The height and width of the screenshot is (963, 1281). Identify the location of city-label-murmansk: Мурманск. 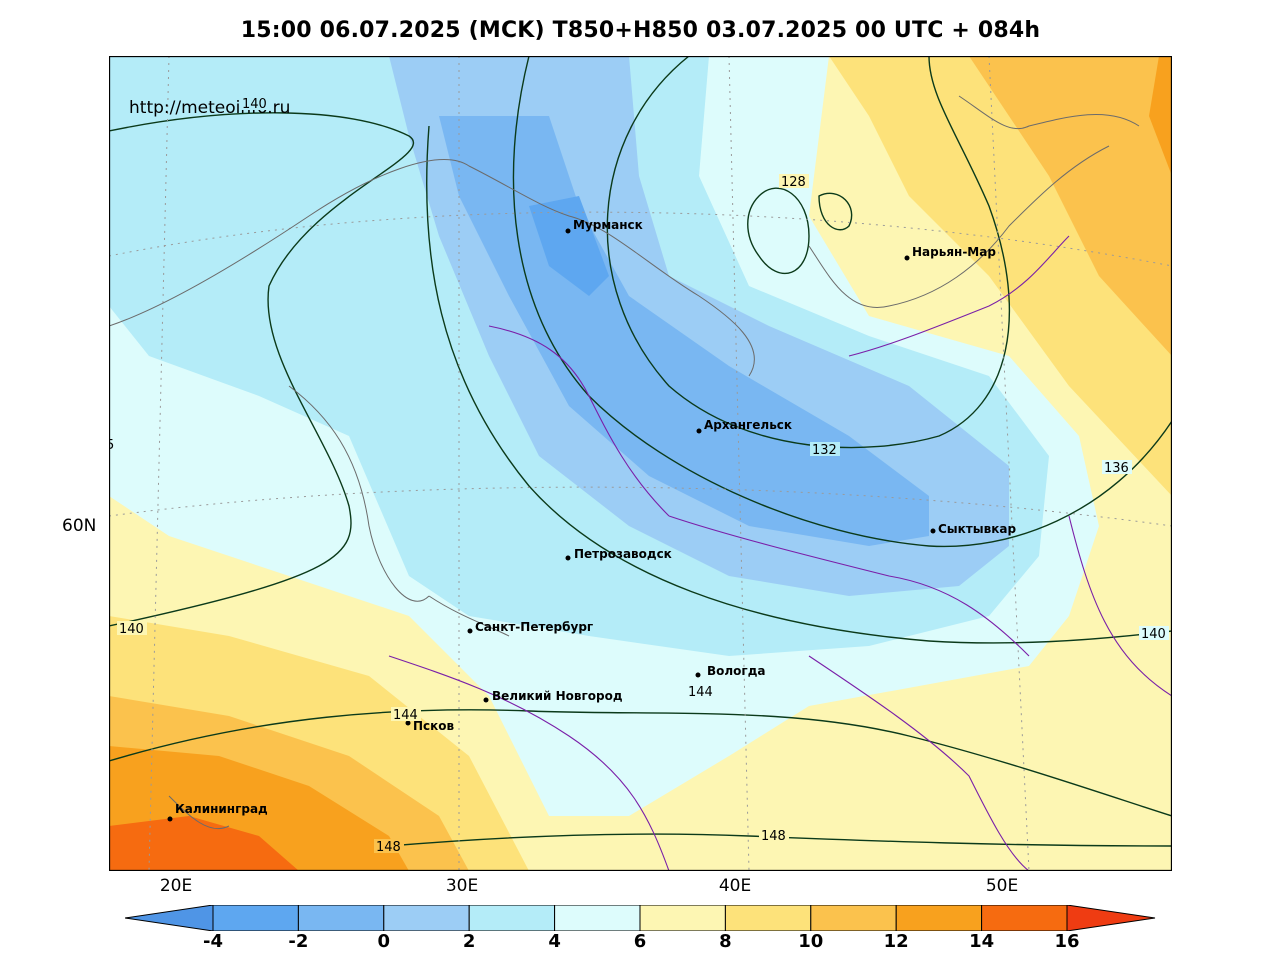
(608, 225).